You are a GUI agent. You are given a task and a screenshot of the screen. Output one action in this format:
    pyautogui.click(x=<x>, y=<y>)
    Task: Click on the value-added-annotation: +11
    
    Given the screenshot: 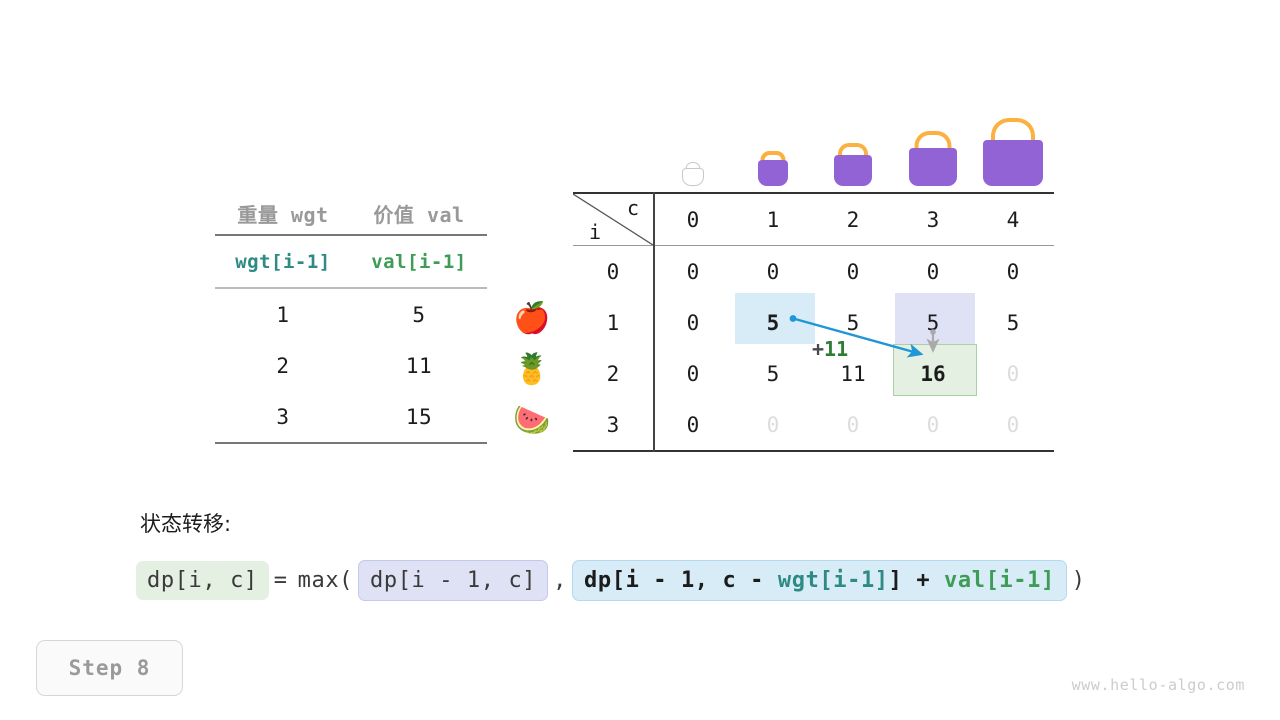 What is the action you would take?
    pyautogui.click(x=830, y=349)
    